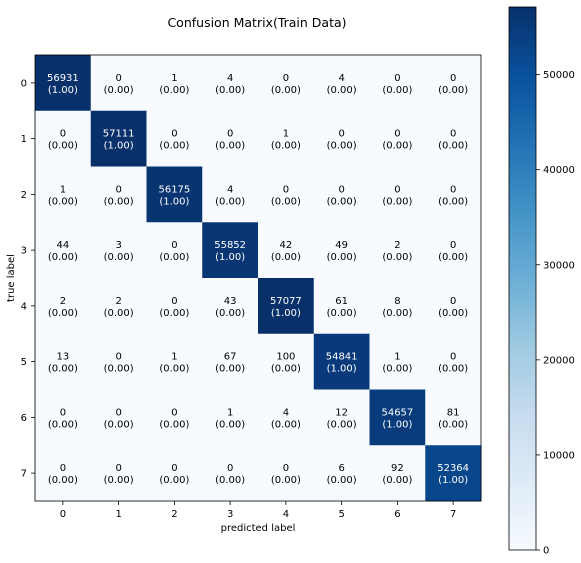  I want to click on chart-title: Confusion Matrix(Train Data), so click(256, 22).